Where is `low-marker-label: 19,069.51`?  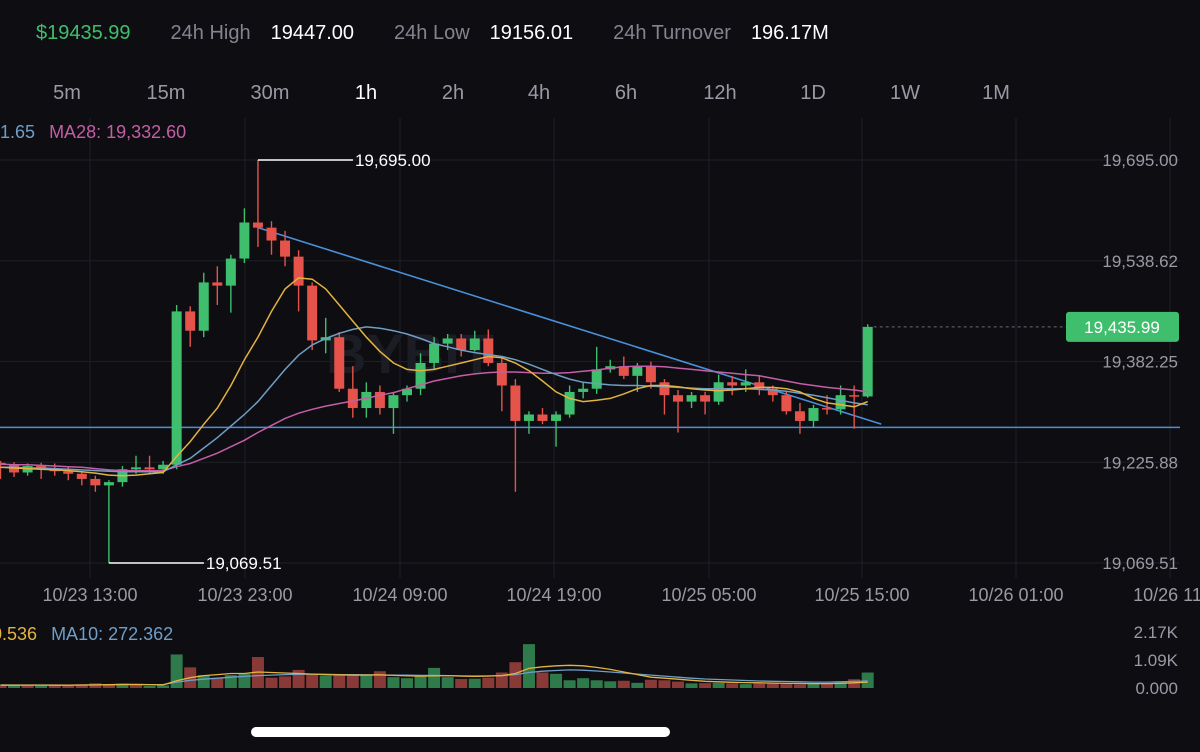
low-marker-label: 19,069.51 is located at coordinates (244, 563).